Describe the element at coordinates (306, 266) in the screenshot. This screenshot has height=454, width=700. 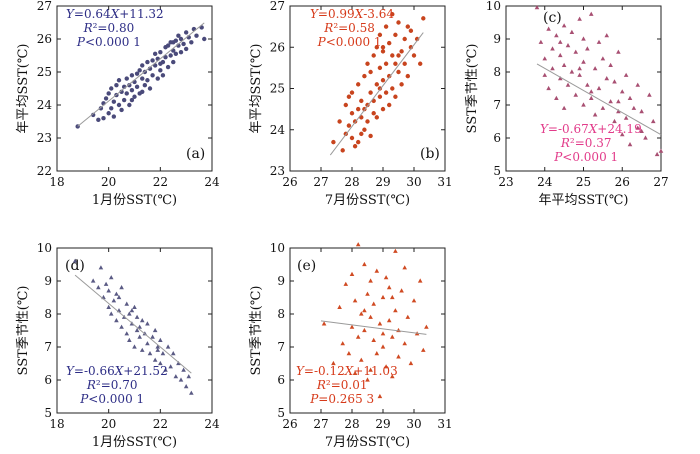
I see `panel-label: (e)` at that location.